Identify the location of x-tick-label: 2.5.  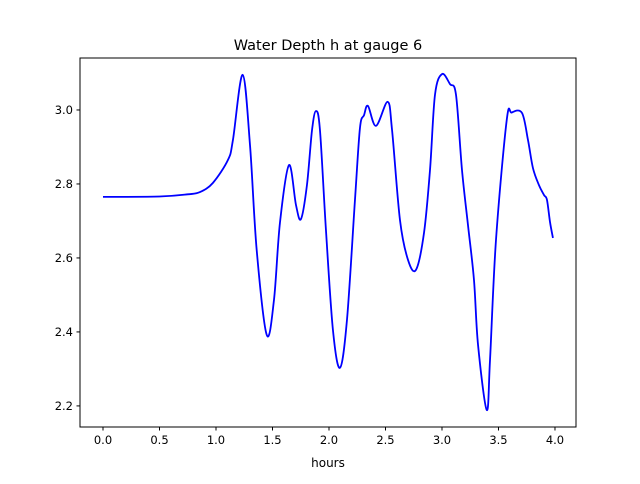
(385, 440).